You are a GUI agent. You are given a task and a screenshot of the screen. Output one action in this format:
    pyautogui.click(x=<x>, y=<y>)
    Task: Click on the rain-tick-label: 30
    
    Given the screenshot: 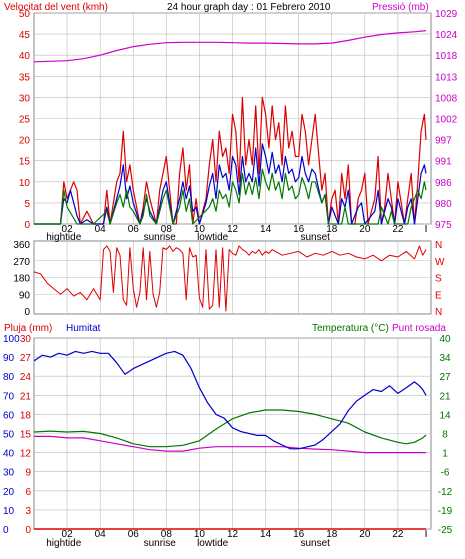 What is the action you would take?
    pyautogui.click(x=26, y=339)
    